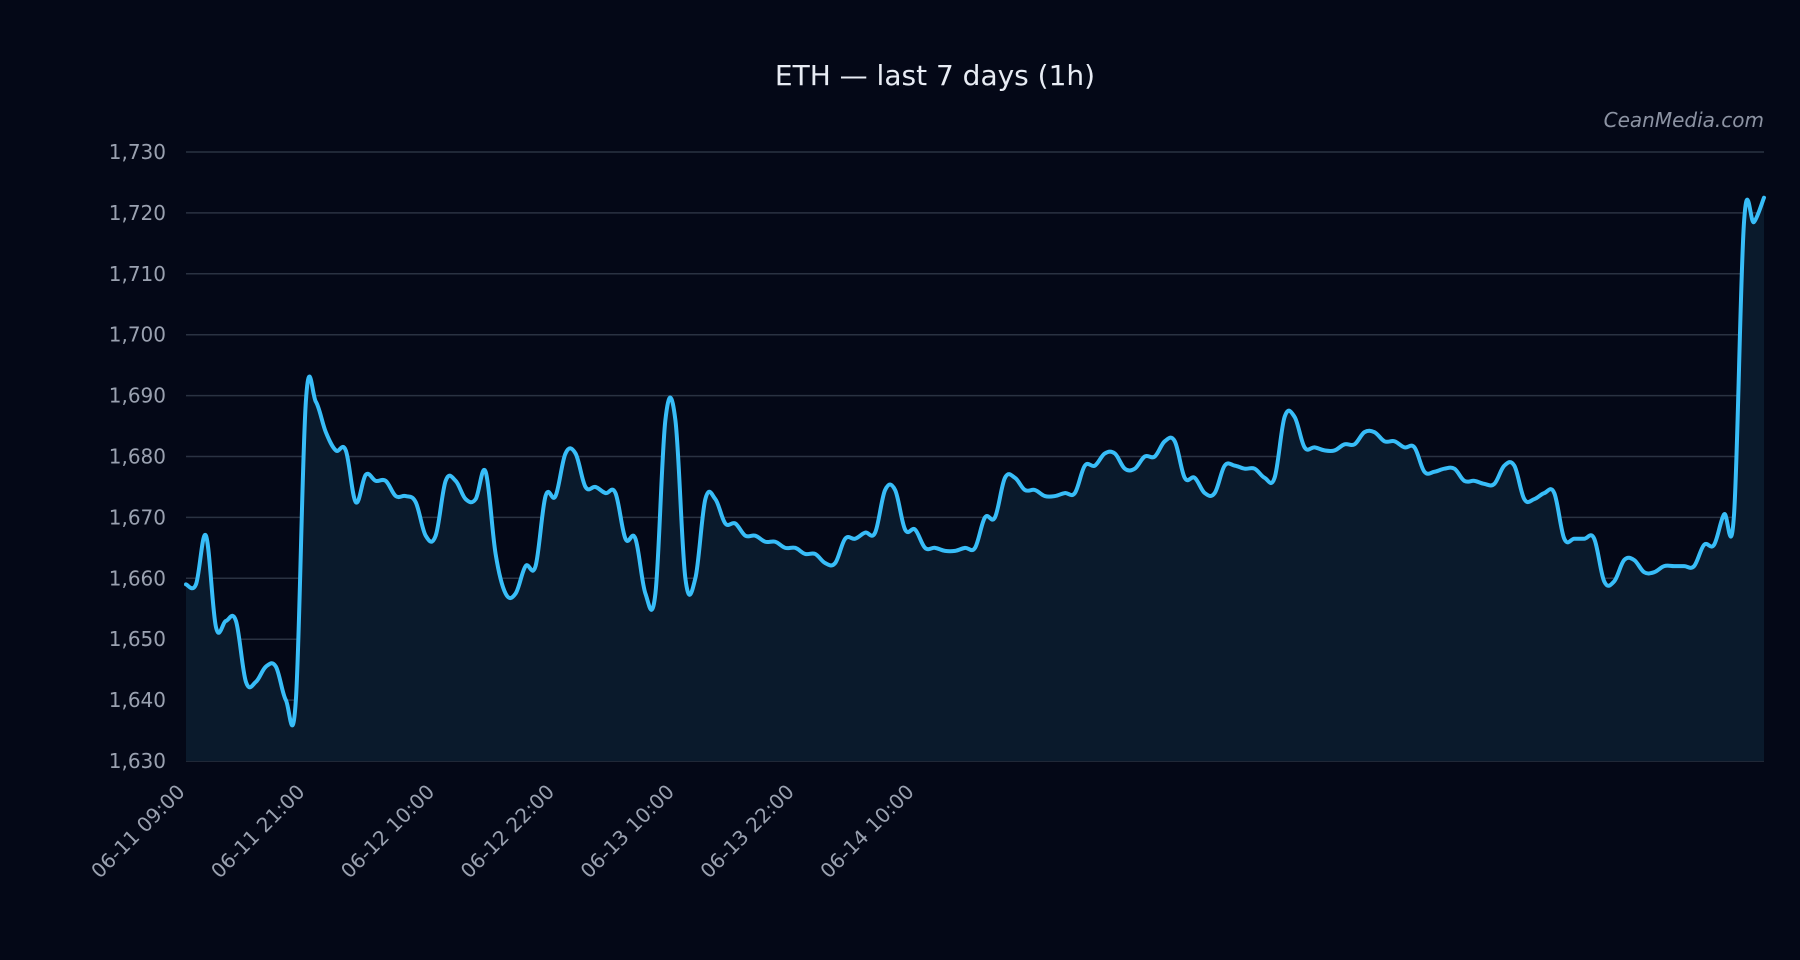  I want to click on y-tick-label: 1,680, so click(137, 457).